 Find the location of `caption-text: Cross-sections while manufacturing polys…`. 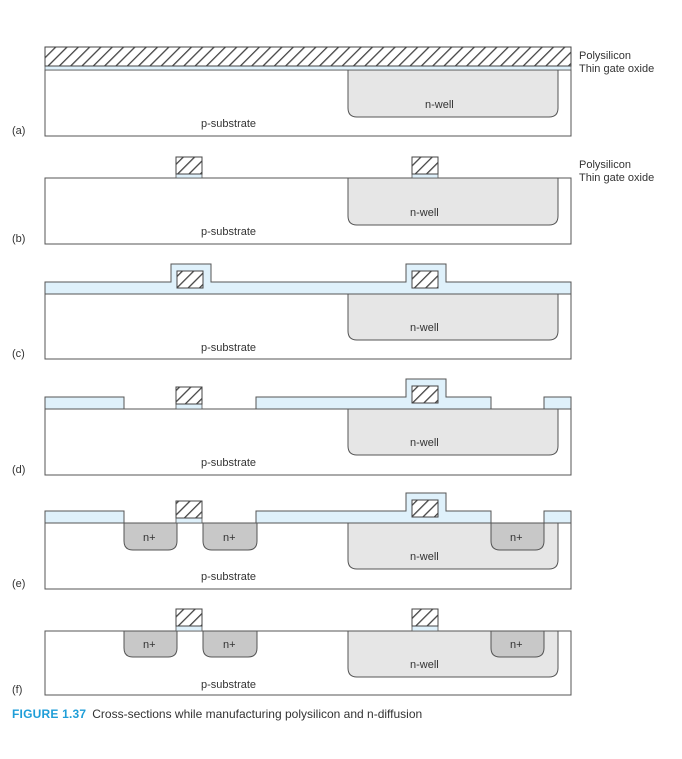

caption-text: Cross-sections while manufacturing polys… is located at coordinates (257, 714).